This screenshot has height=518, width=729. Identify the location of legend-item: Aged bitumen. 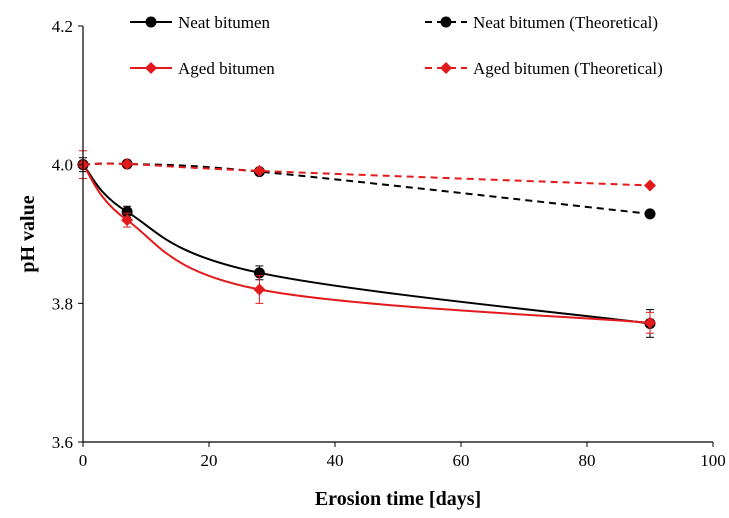
(202, 68).